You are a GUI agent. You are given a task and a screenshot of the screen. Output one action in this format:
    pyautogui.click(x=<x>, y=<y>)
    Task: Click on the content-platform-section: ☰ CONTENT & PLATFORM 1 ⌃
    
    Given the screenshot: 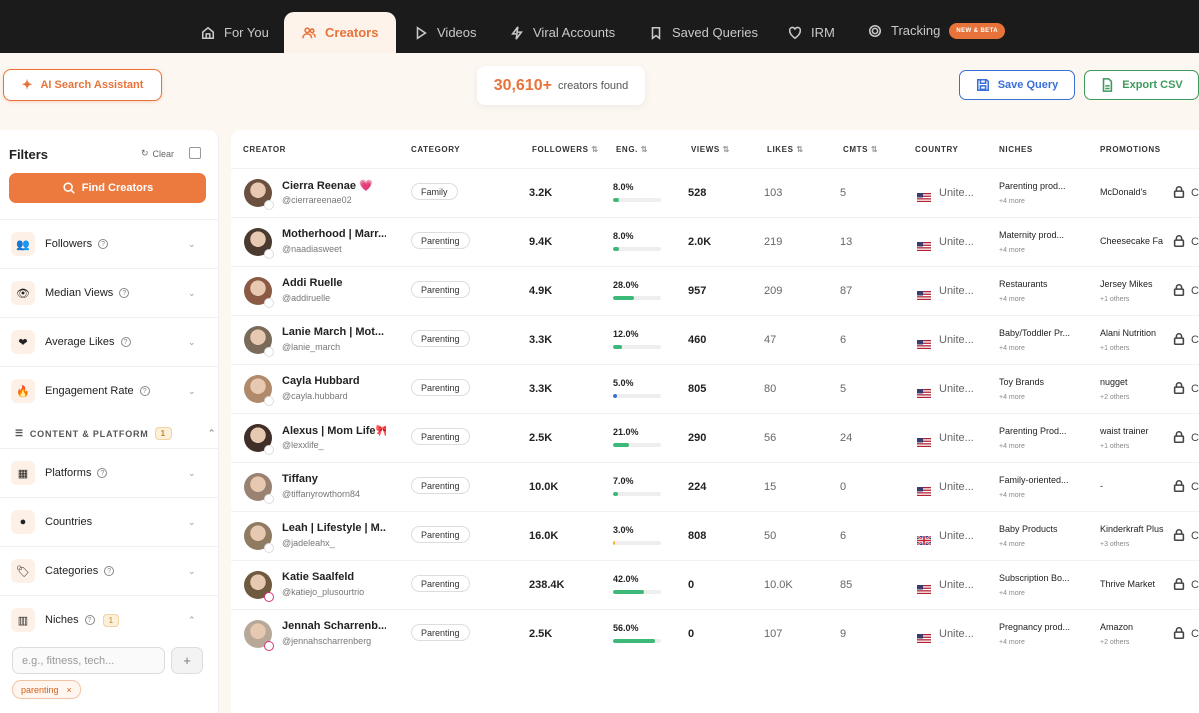 What is the action you would take?
    pyautogui.click(x=115, y=433)
    